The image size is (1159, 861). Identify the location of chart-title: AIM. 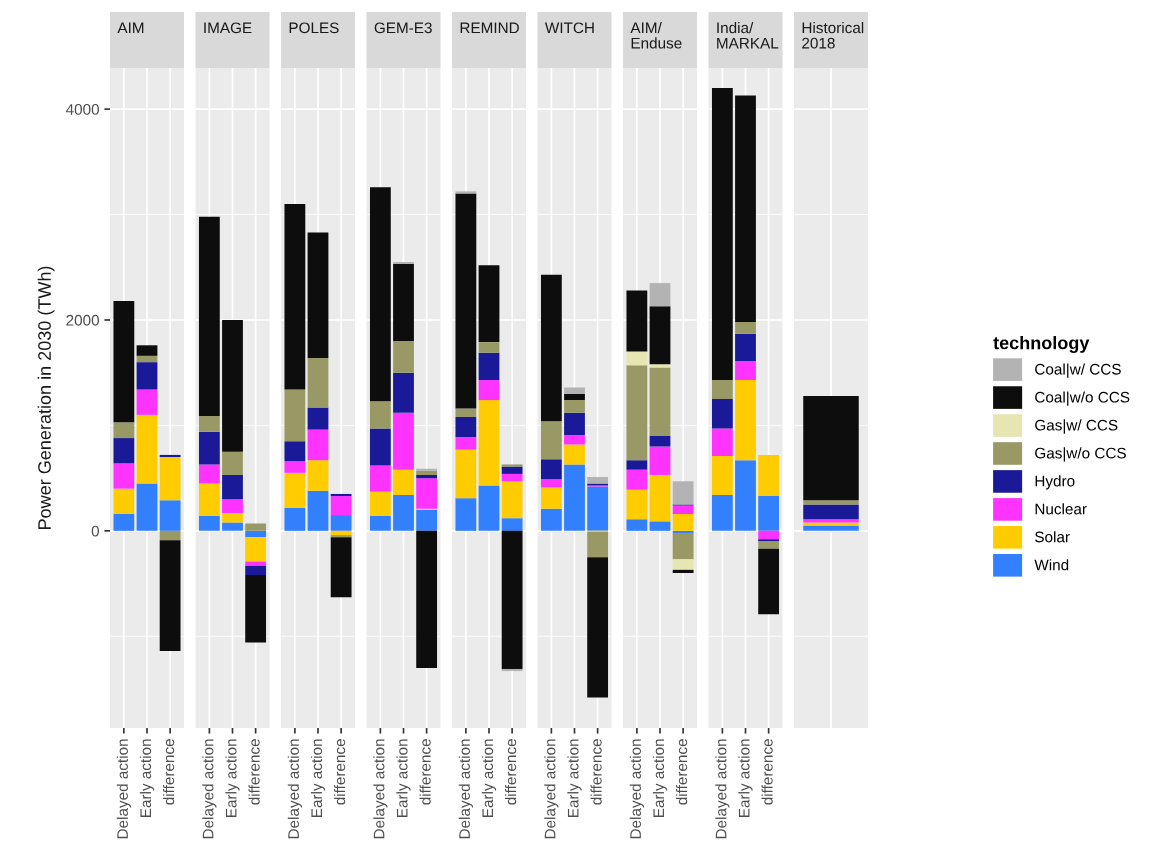
(130, 28).